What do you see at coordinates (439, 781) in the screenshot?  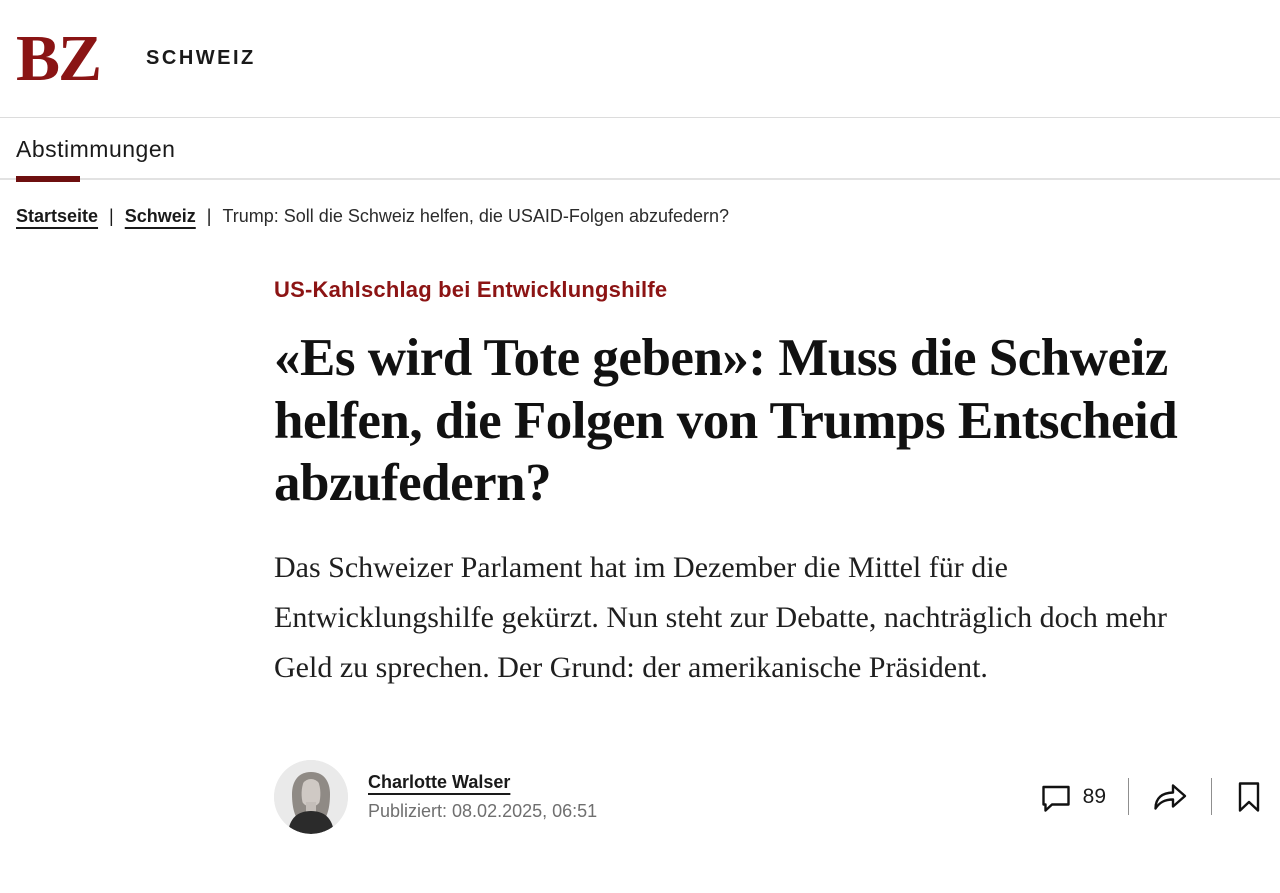 I see `author-name-link: Charlotte Walser` at bounding box center [439, 781].